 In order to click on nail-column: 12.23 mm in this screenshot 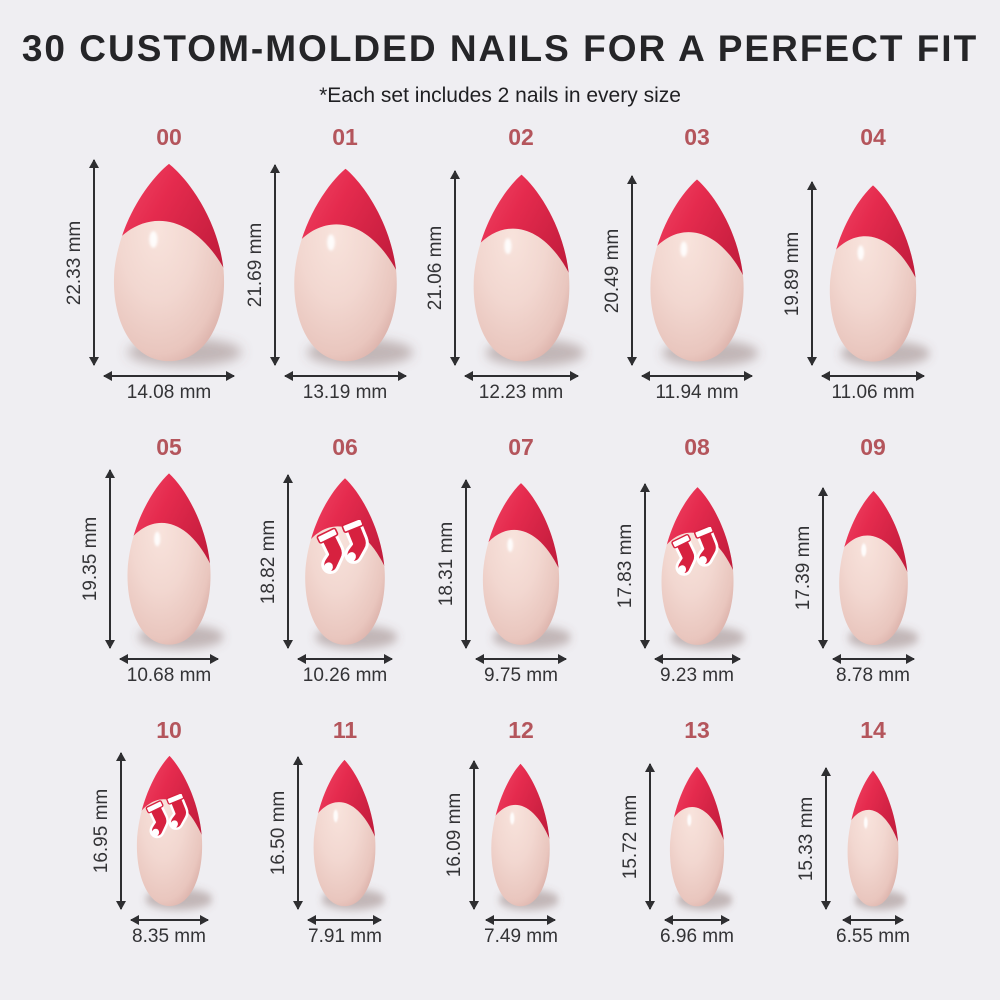, I will do `click(524, 287)`.